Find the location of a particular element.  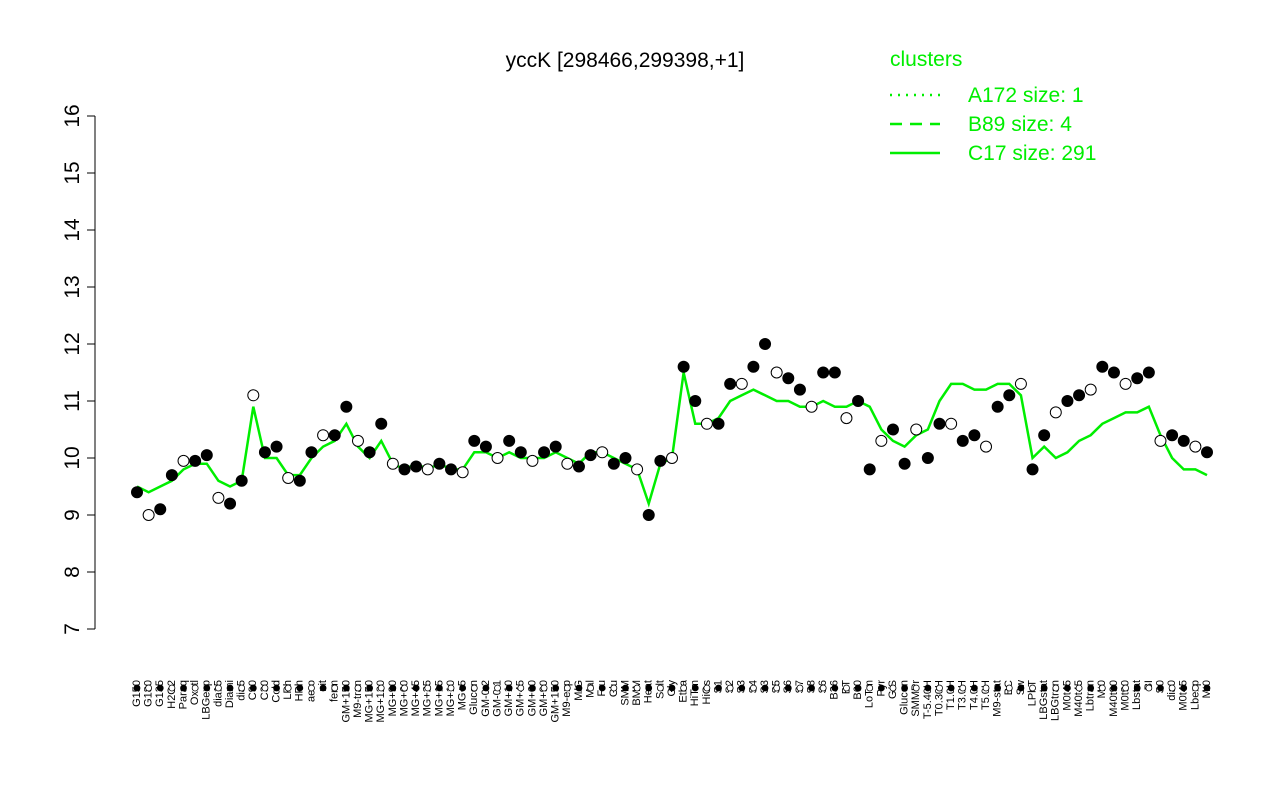

x-tick-label: T1.0H is located at coordinates (951, 695).